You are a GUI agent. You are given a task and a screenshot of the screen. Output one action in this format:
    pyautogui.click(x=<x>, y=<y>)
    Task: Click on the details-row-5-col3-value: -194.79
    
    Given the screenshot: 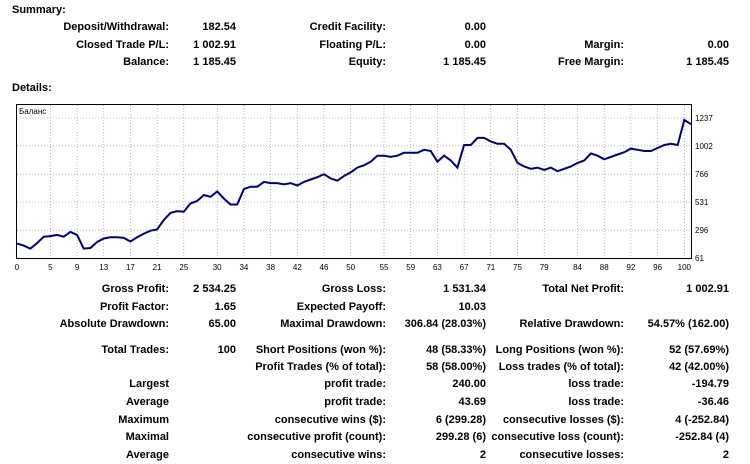 What is the action you would take?
    pyautogui.click(x=710, y=384)
    